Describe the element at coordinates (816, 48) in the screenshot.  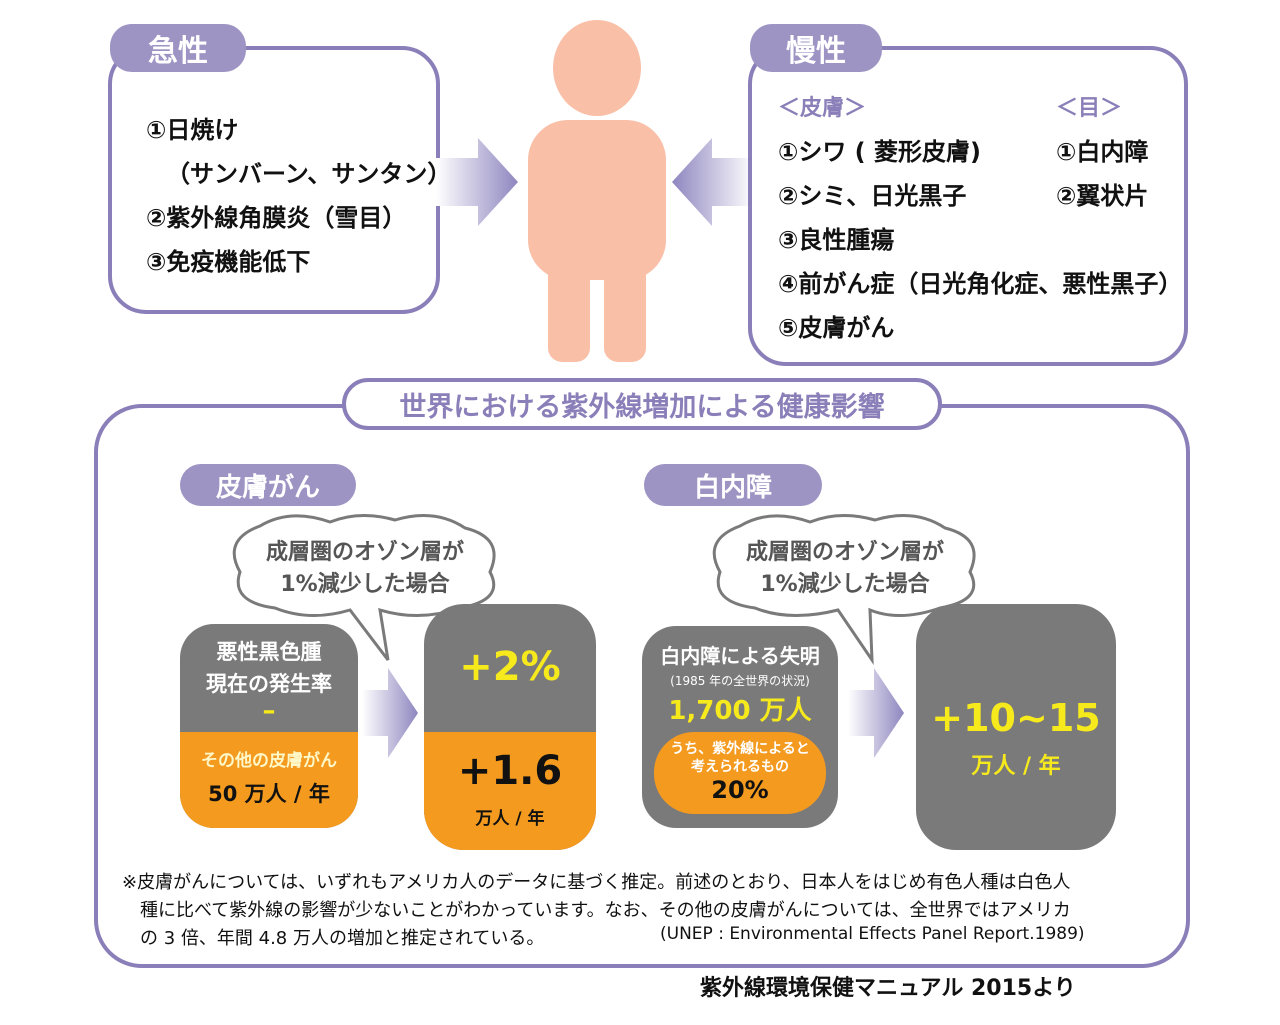
I see `chronic-tab: 慢性` at that location.